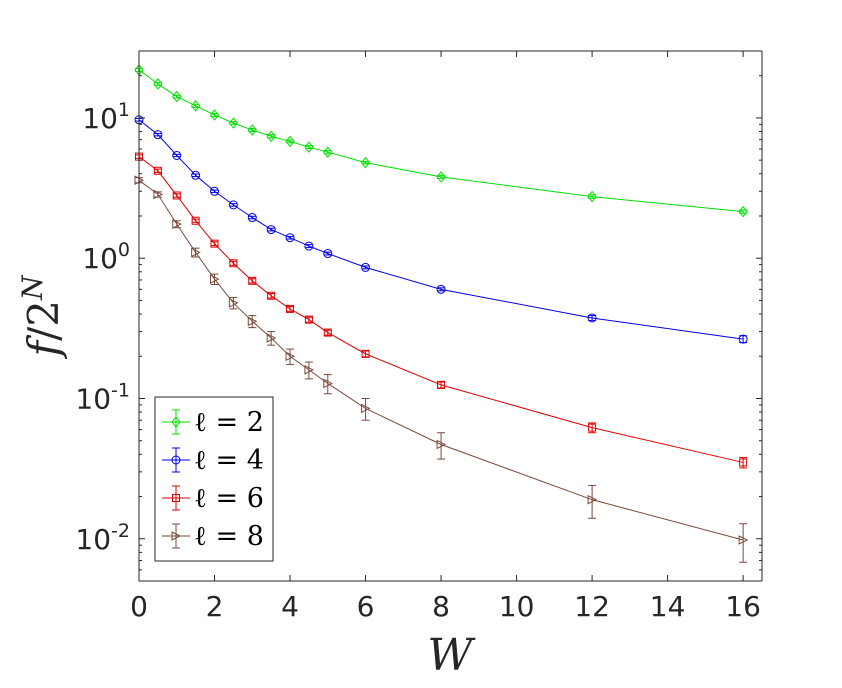 Image resolution: width=842 pixels, height=688 pixels. Describe the element at coordinates (290, 606) in the screenshot. I see `x-tick-label: 4` at that location.